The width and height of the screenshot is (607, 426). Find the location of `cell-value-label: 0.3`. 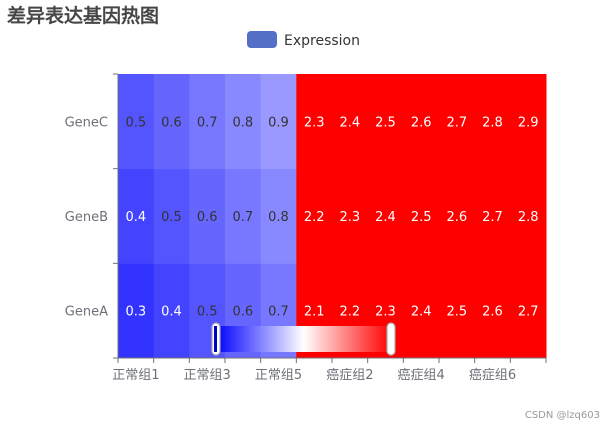

cell-value-label: 0.3 is located at coordinates (135, 312).